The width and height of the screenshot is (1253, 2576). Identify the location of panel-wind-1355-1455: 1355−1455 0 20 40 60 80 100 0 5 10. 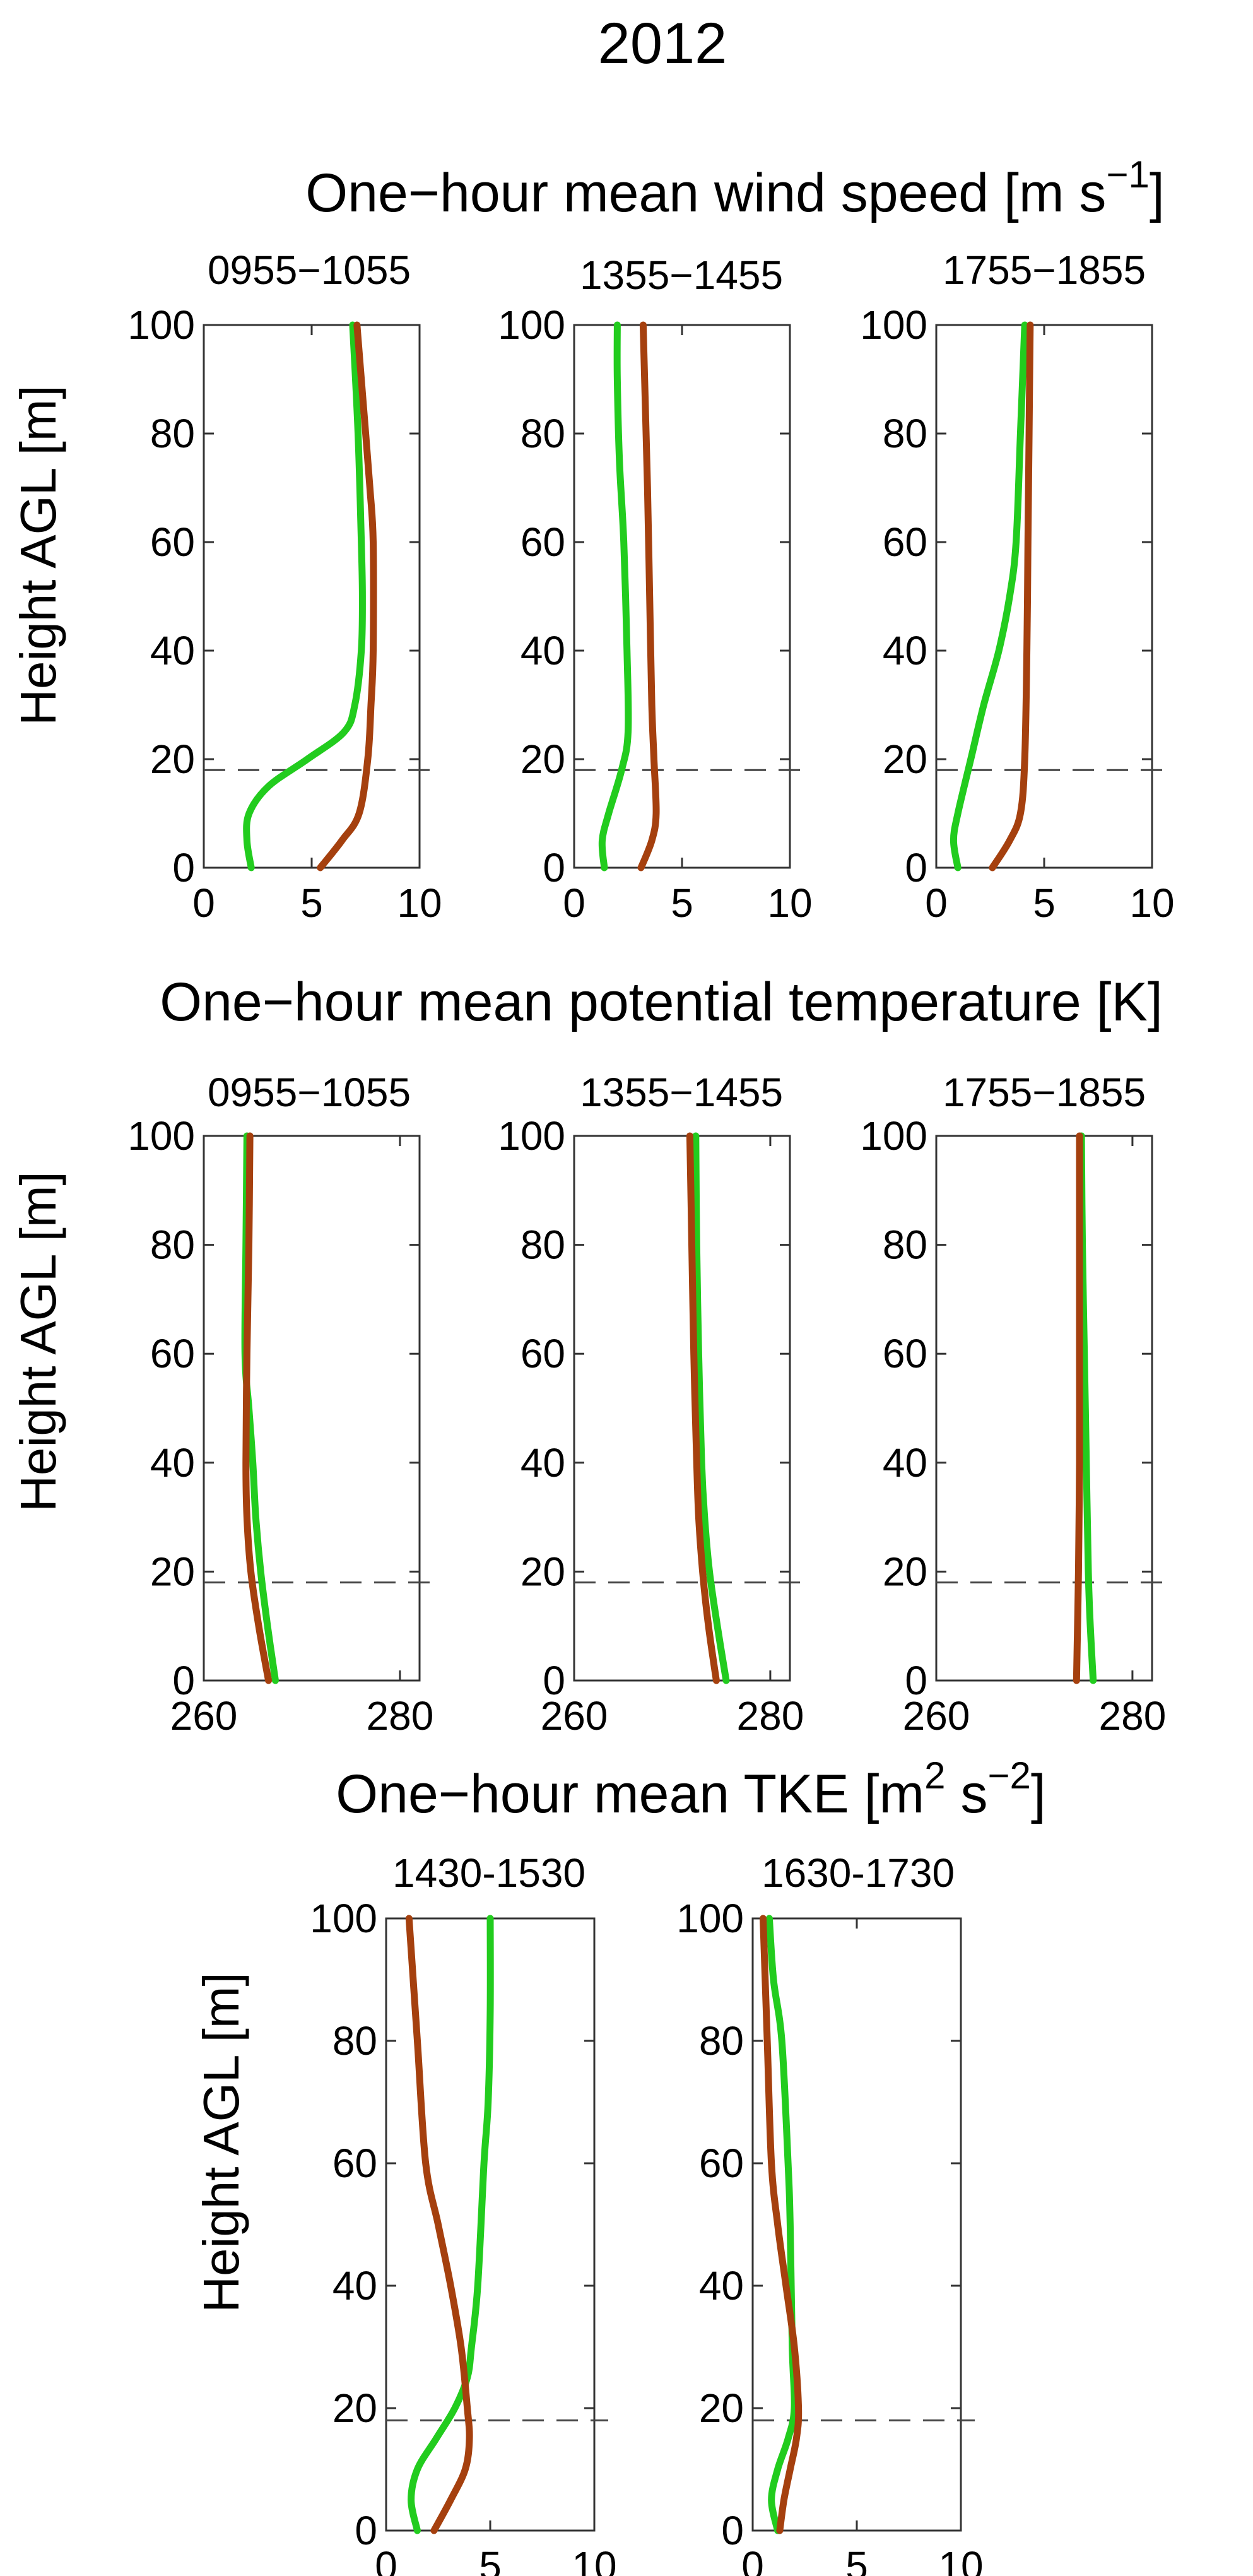
(655, 589).